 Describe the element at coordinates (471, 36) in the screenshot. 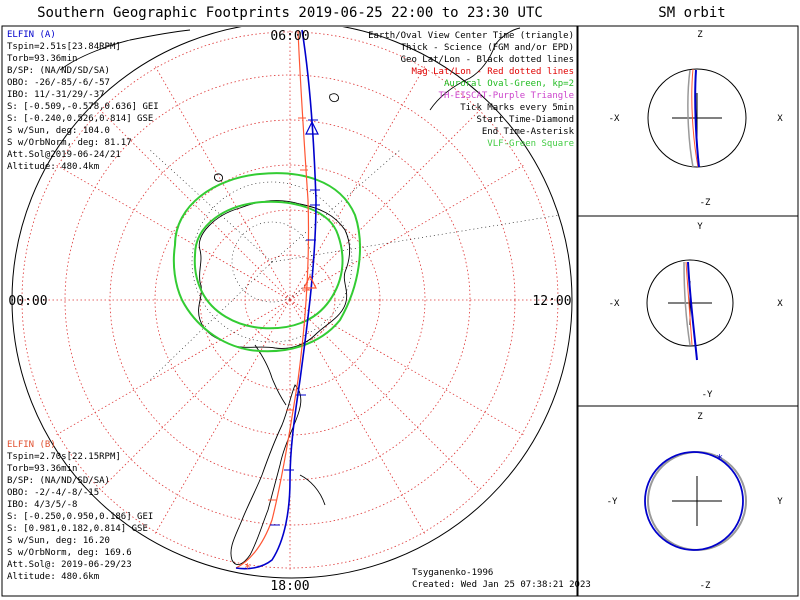

I see `legend-item: Earth/Oval View Center Time (triangle)` at that location.